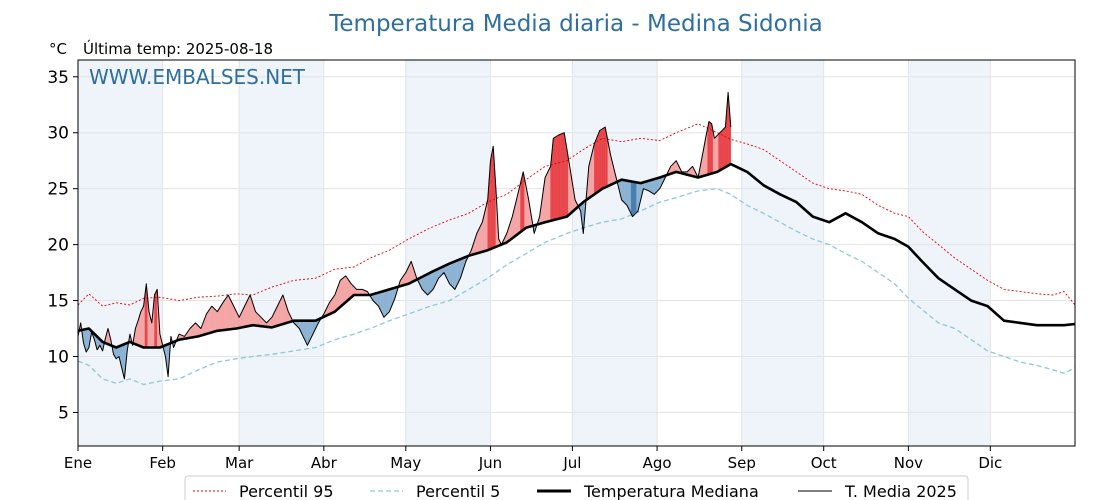 The width and height of the screenshot is (1120, 500). Describe the element at coordinates (63, 413) in the screenshot. I see `y-tick-label: 5` at that location.